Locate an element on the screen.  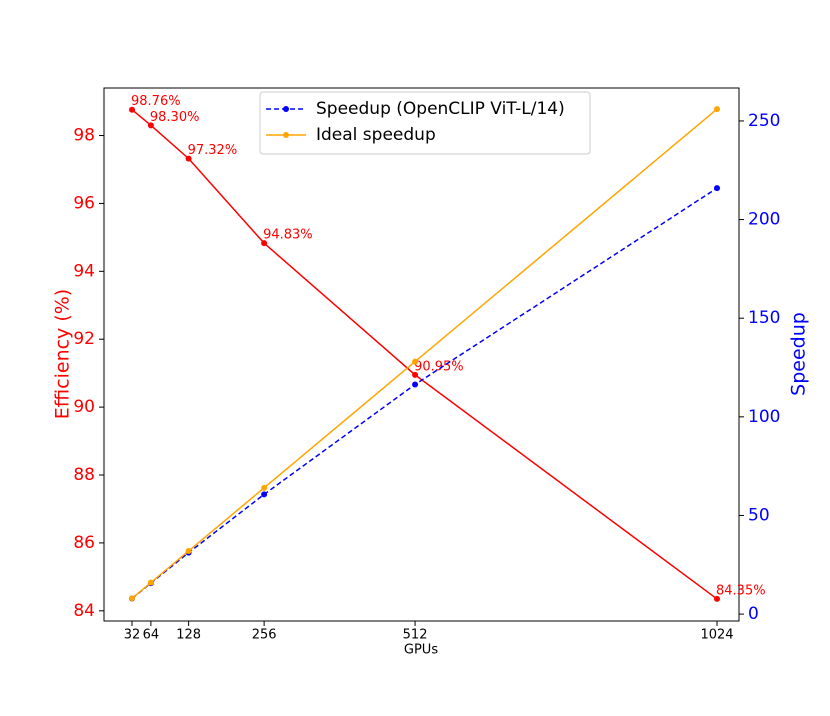
value-label: 84.35% is located at coordinates (741, 590).